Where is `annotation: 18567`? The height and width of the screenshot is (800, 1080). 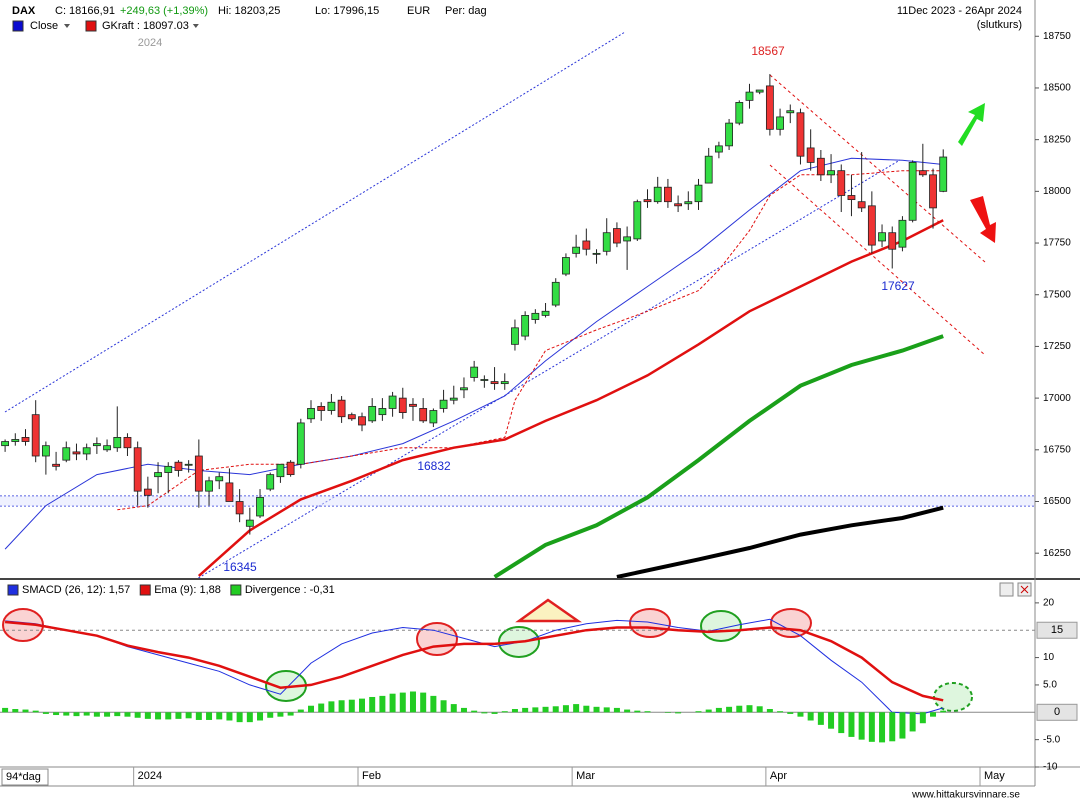 annotation: 18567 is located at coordinates (768, 51).